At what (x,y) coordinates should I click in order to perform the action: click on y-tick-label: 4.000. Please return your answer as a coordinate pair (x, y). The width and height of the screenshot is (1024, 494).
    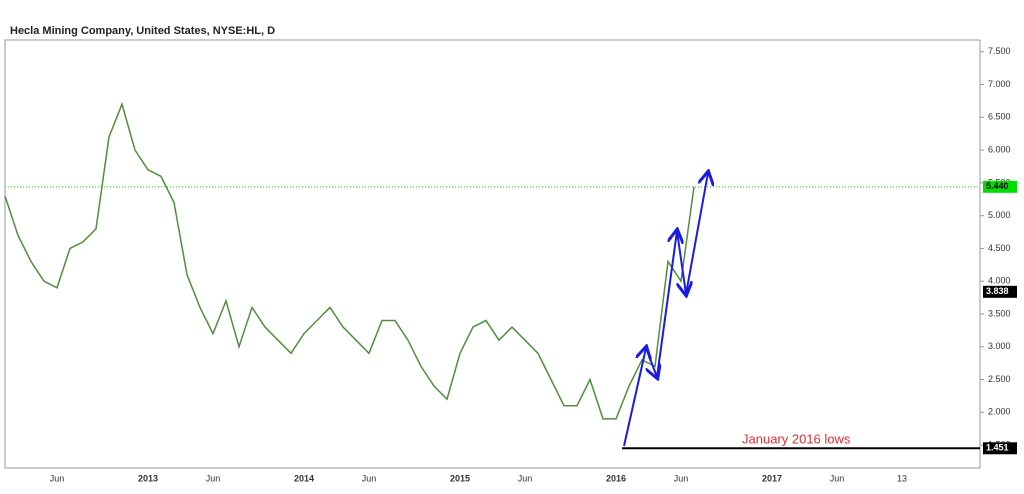
    Looking at the image, I should click on (999, 281).